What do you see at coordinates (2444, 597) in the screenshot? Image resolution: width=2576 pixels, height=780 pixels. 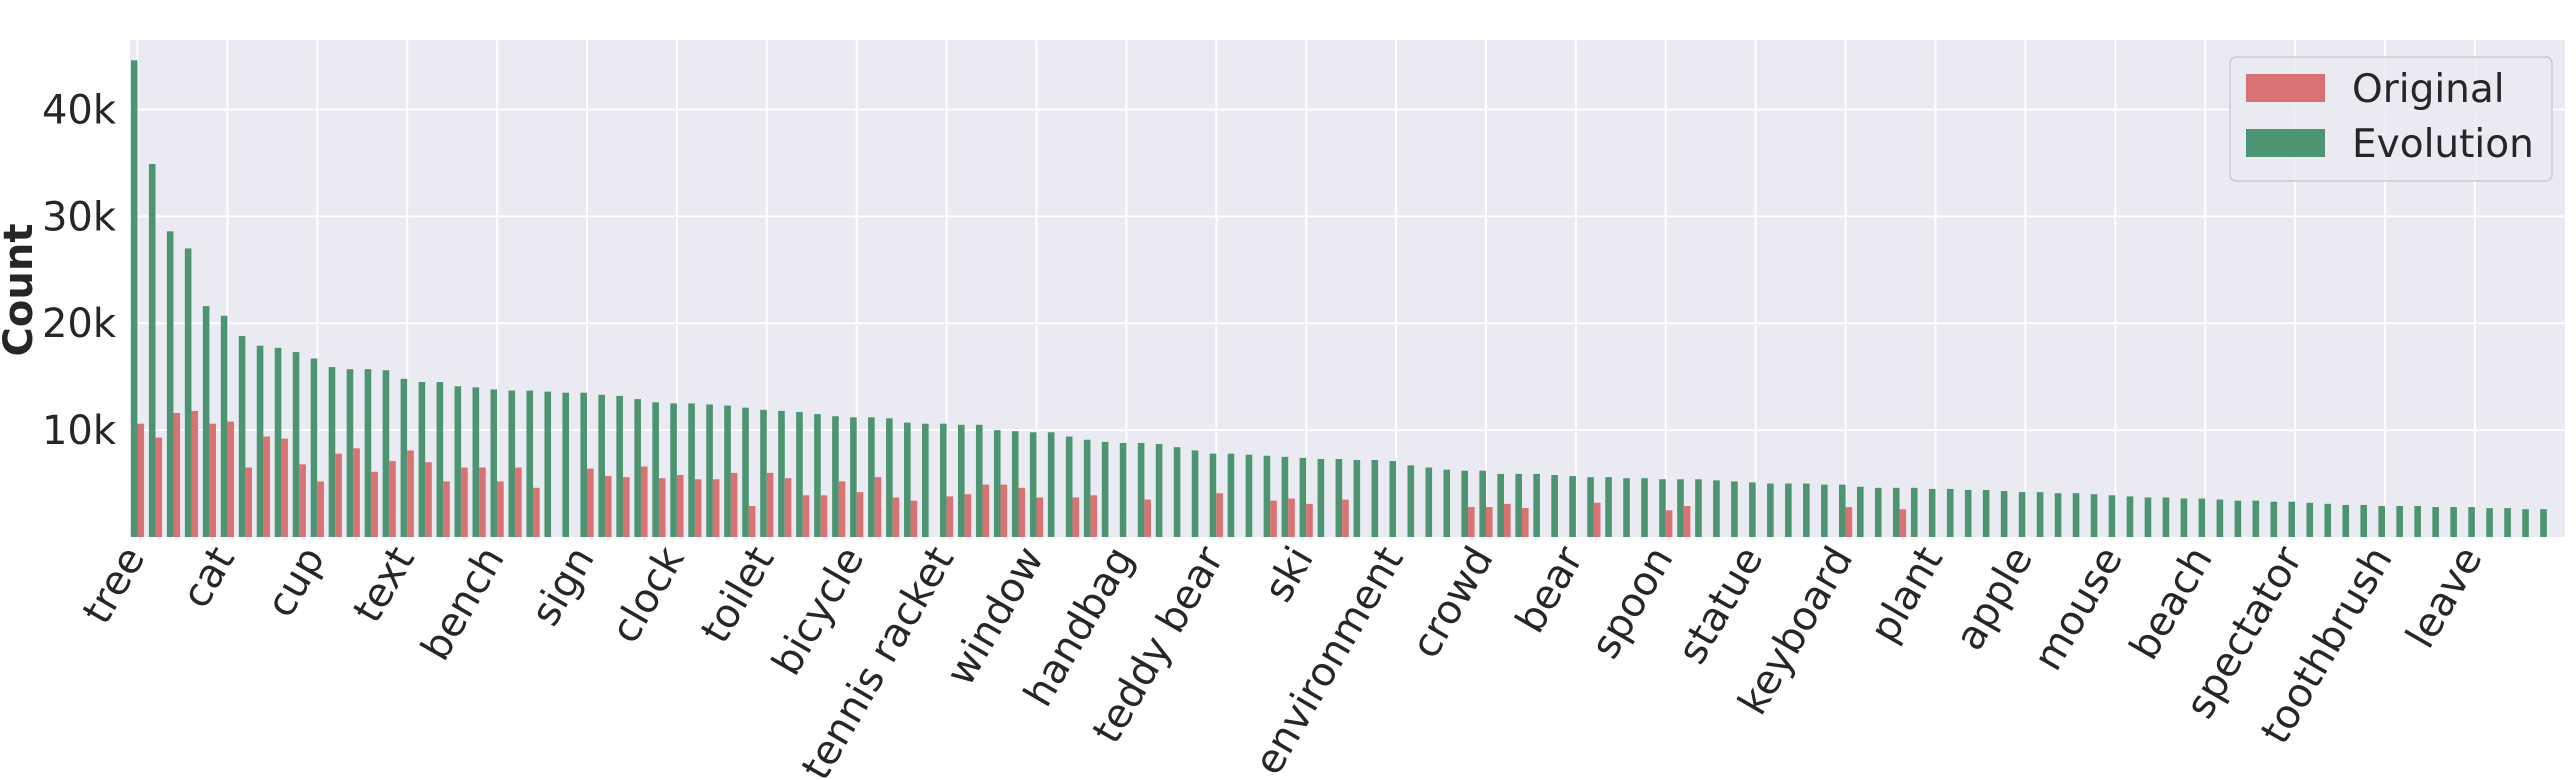 I see `x-tick-label: leave` at bounding box center [2444, 597].